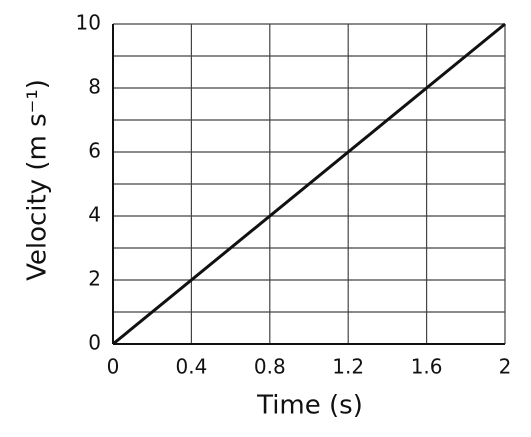 This screenshot has width=531, height=437. Describe the element at coordinates (505, 367) in the screenshot. I see `x-tick-label: 2` at that location.